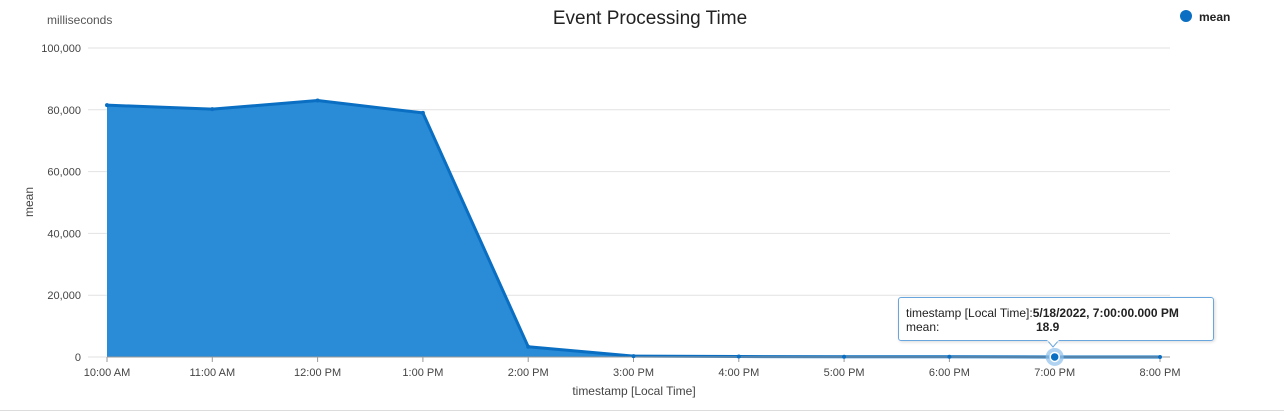 This screenshot has width=1284, height=414. I want to click on units-label: milliseconds, so click(79, 20).